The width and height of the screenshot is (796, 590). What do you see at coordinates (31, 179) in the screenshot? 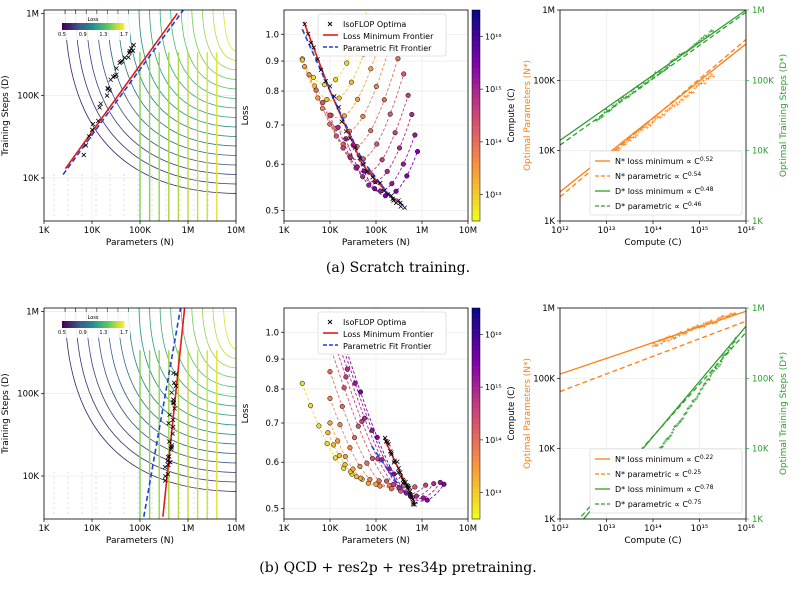
I see `y-tick-label: 10K` at bounding box center [31, 179].